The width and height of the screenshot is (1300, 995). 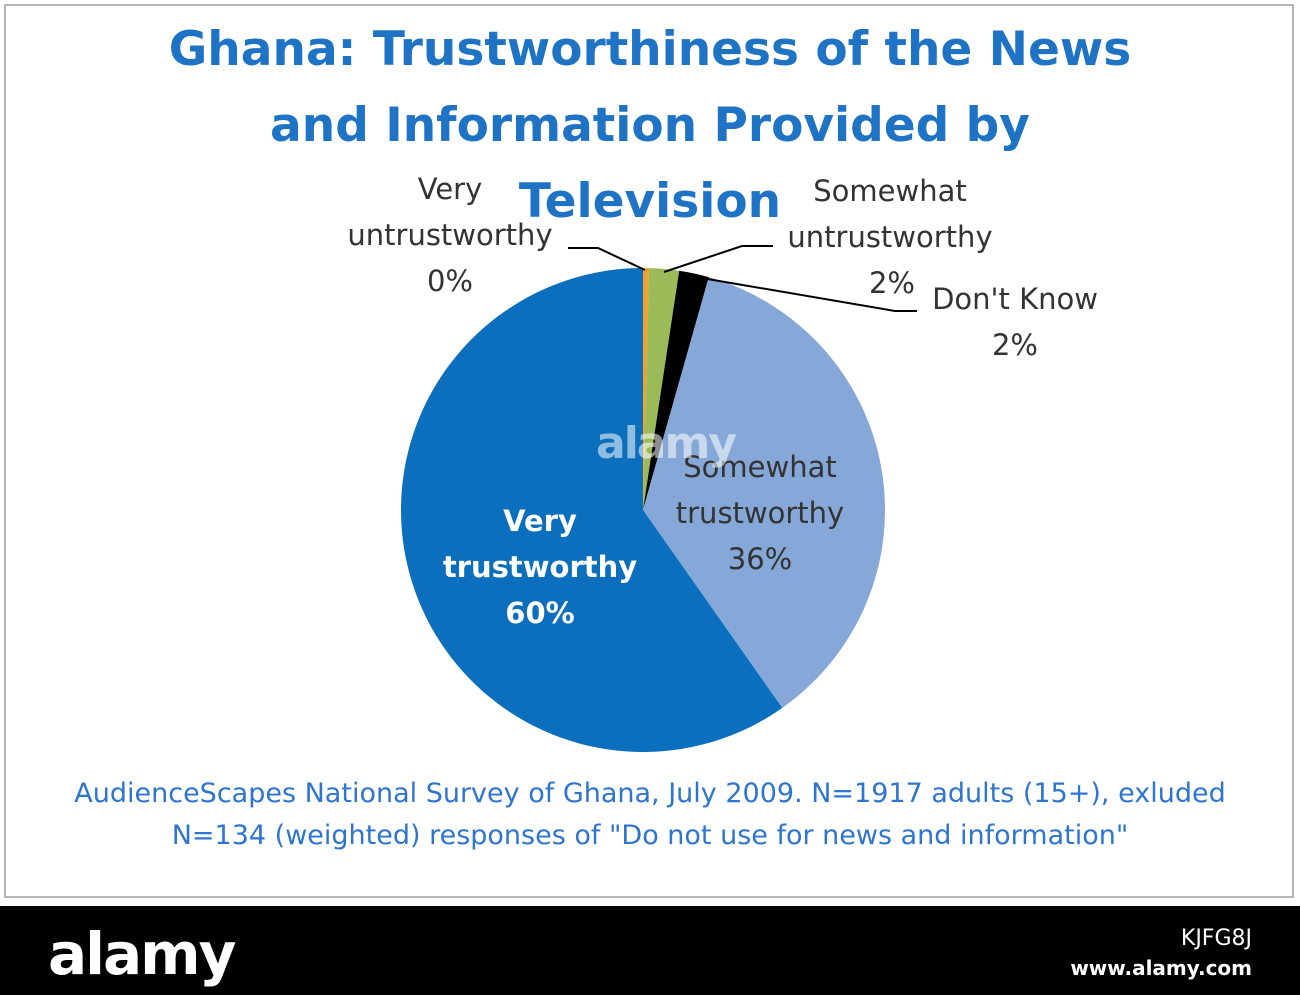 What do you see at coordinates (1161, 968) in the screenshot?
I see `watermark-url: www.alamy.com` at bounding box center [1161, 968].